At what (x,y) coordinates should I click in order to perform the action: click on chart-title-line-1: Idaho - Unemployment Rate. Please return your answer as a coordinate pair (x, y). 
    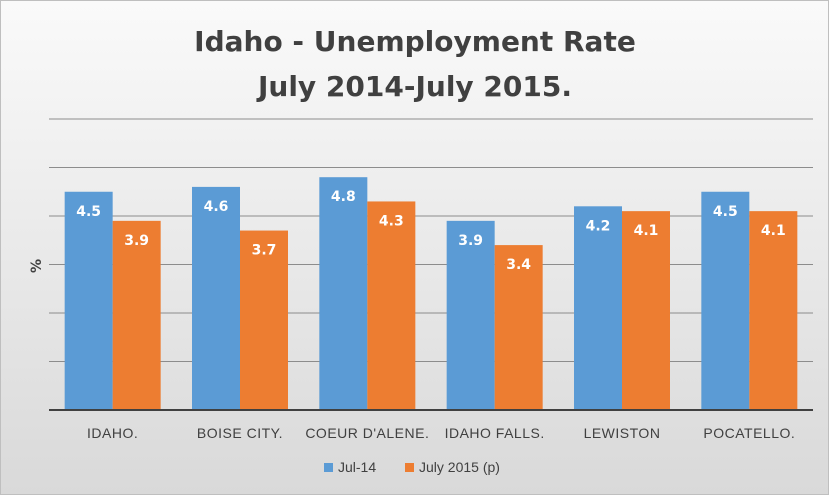
    Looking at the image, I should click on (415, 41).